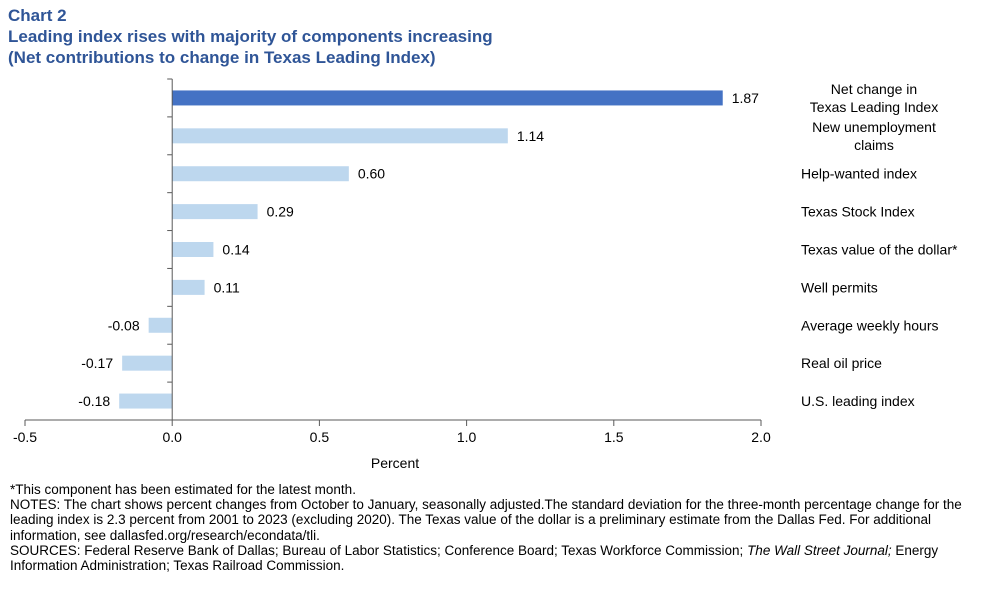 The image size is (997, 589). What do you see at coordinates (124, 325) in the screenshot?
I see `value-label: -0.08` at bounding box center [124, 325].